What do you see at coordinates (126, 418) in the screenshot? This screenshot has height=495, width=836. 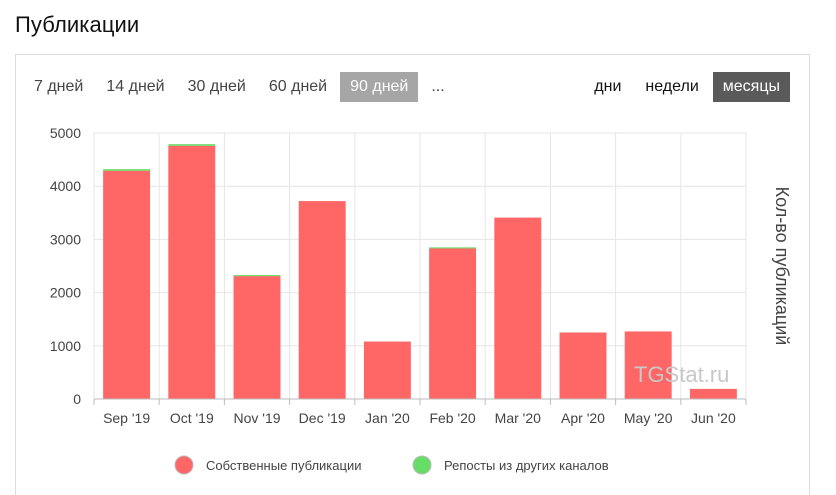 I see `x-tick-label: Sep '19` at bounding box center [126, 418].